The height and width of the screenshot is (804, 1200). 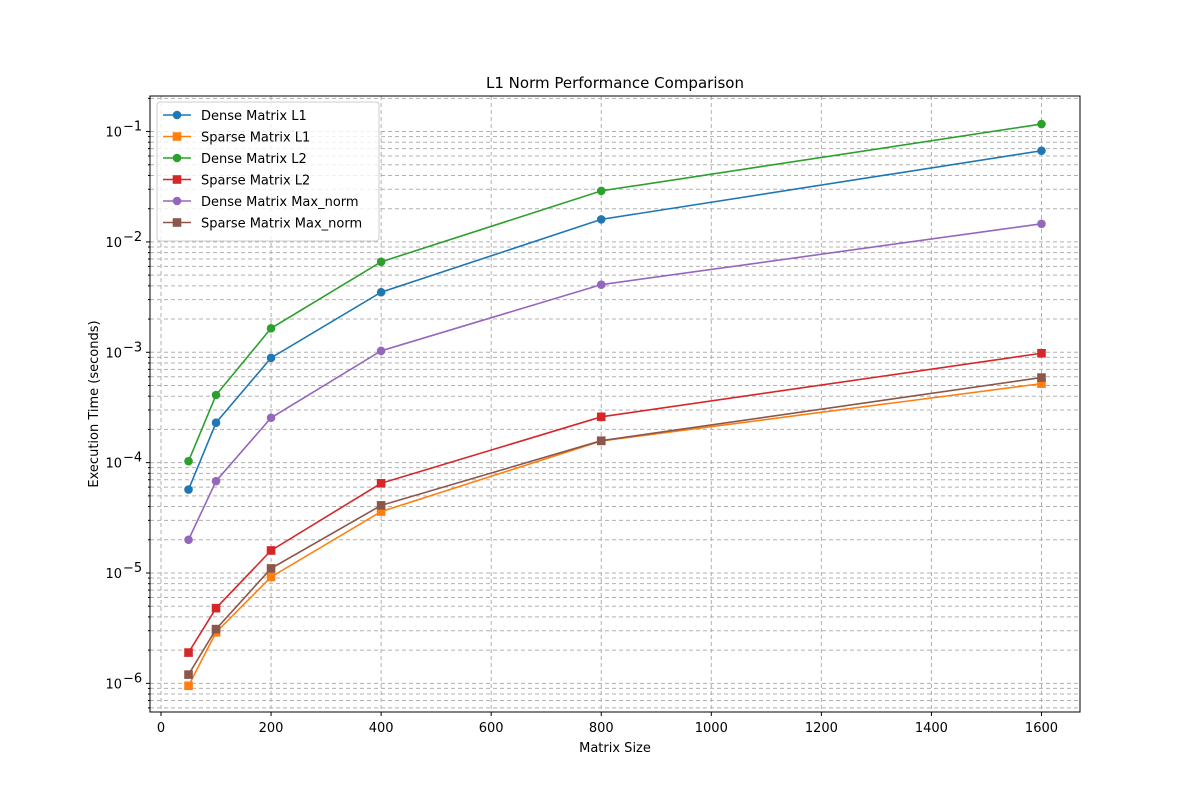 What do you see at coordinates (280, 202) in the screenshot?
I see `legend-label: Dense Matrix Max_norm` at bounding box center [280, 202].